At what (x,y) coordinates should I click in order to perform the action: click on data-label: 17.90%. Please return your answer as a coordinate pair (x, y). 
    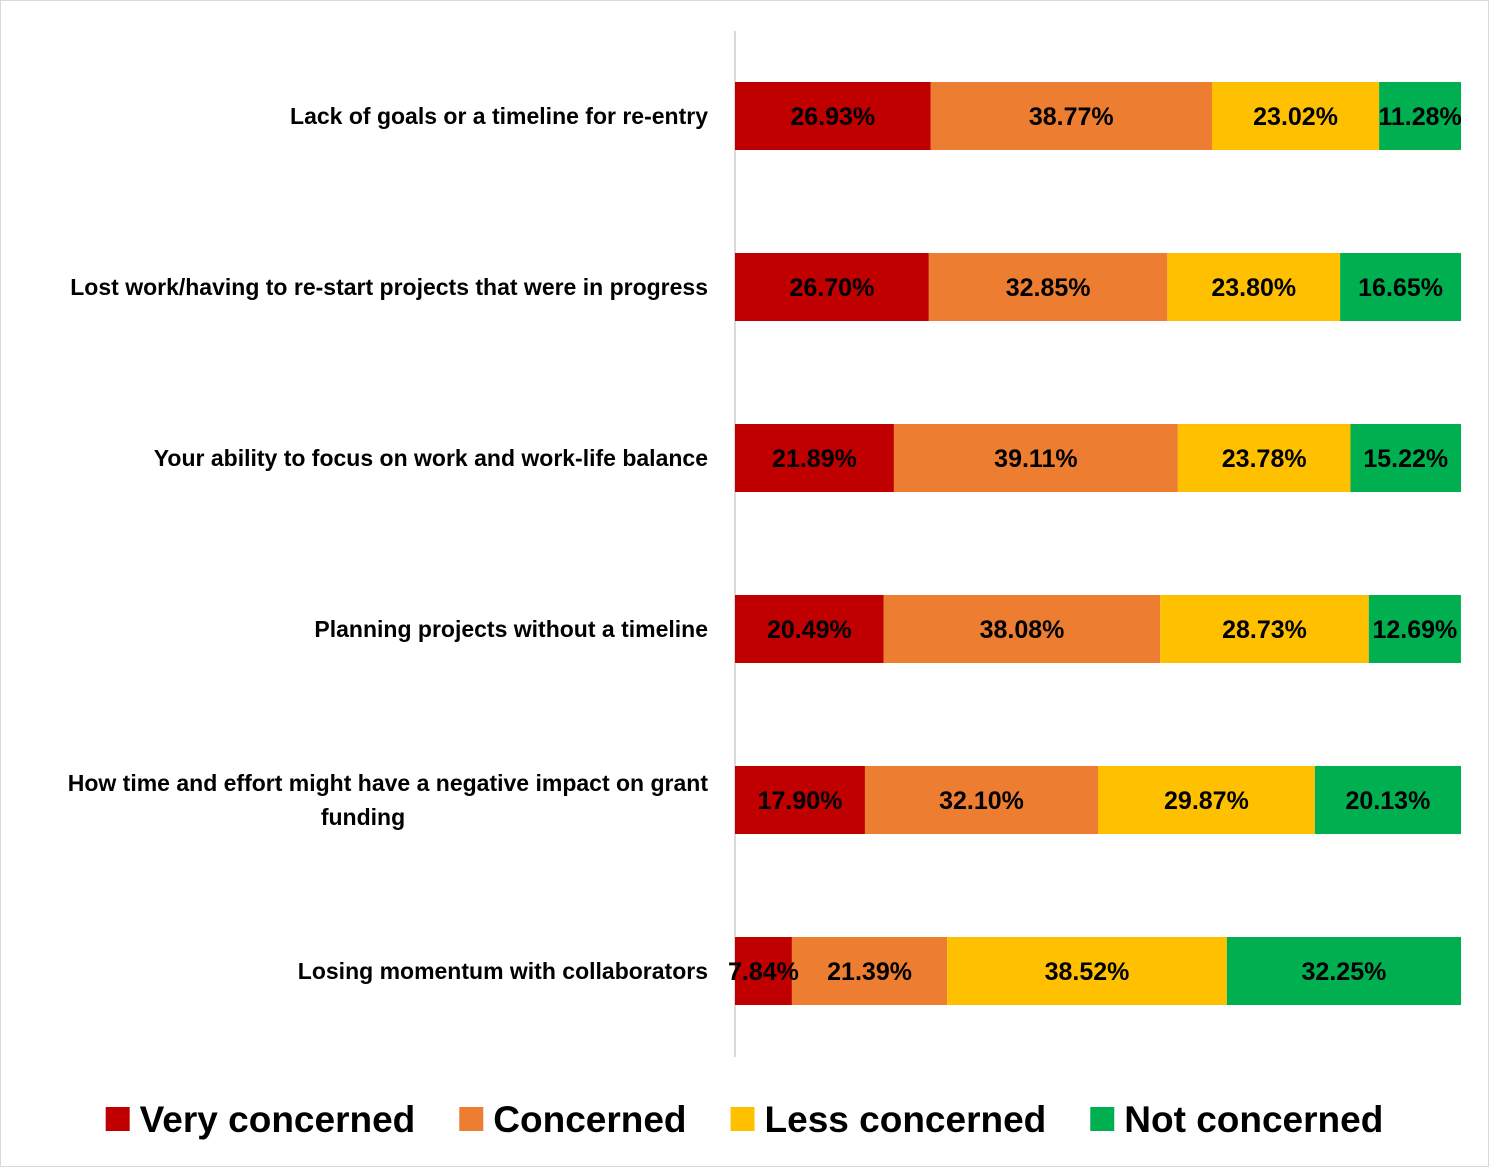
    Looking at the image, I should click on (800, 801).